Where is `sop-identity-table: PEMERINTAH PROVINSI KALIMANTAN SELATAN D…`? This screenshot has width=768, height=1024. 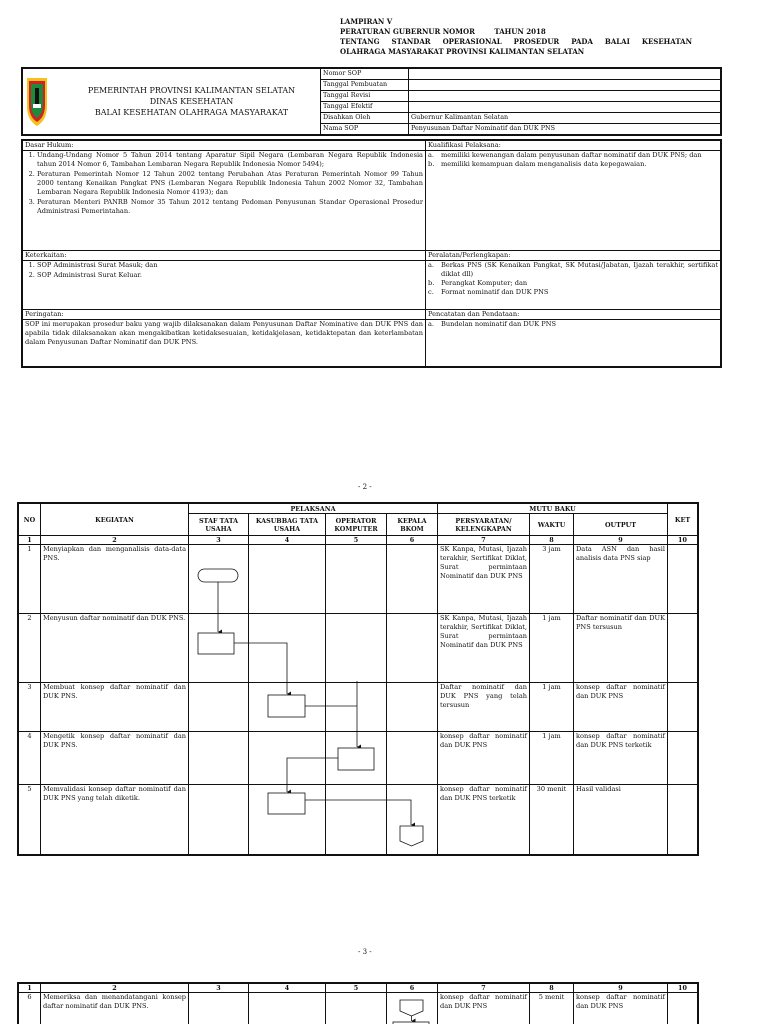 sop-identity-table: PEMERINTAH PROVINSI KALIMANTAN SELATAN D… is located at coordinates (371, 101).